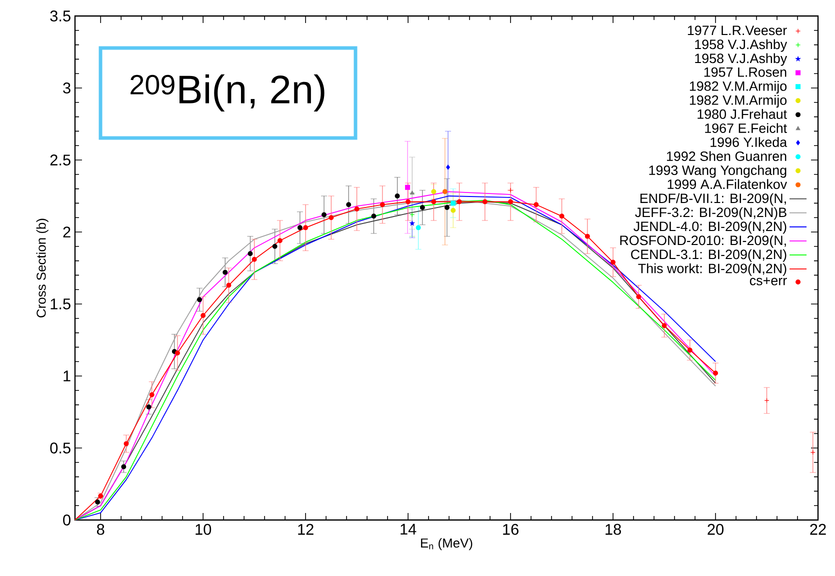 The height and width of the screenshot is (576, 835). What do you see at coordinates (745, 72) in the screenshot?
I see `legend-label: 1957 L.Rosen` at bounding box center [745, 72].